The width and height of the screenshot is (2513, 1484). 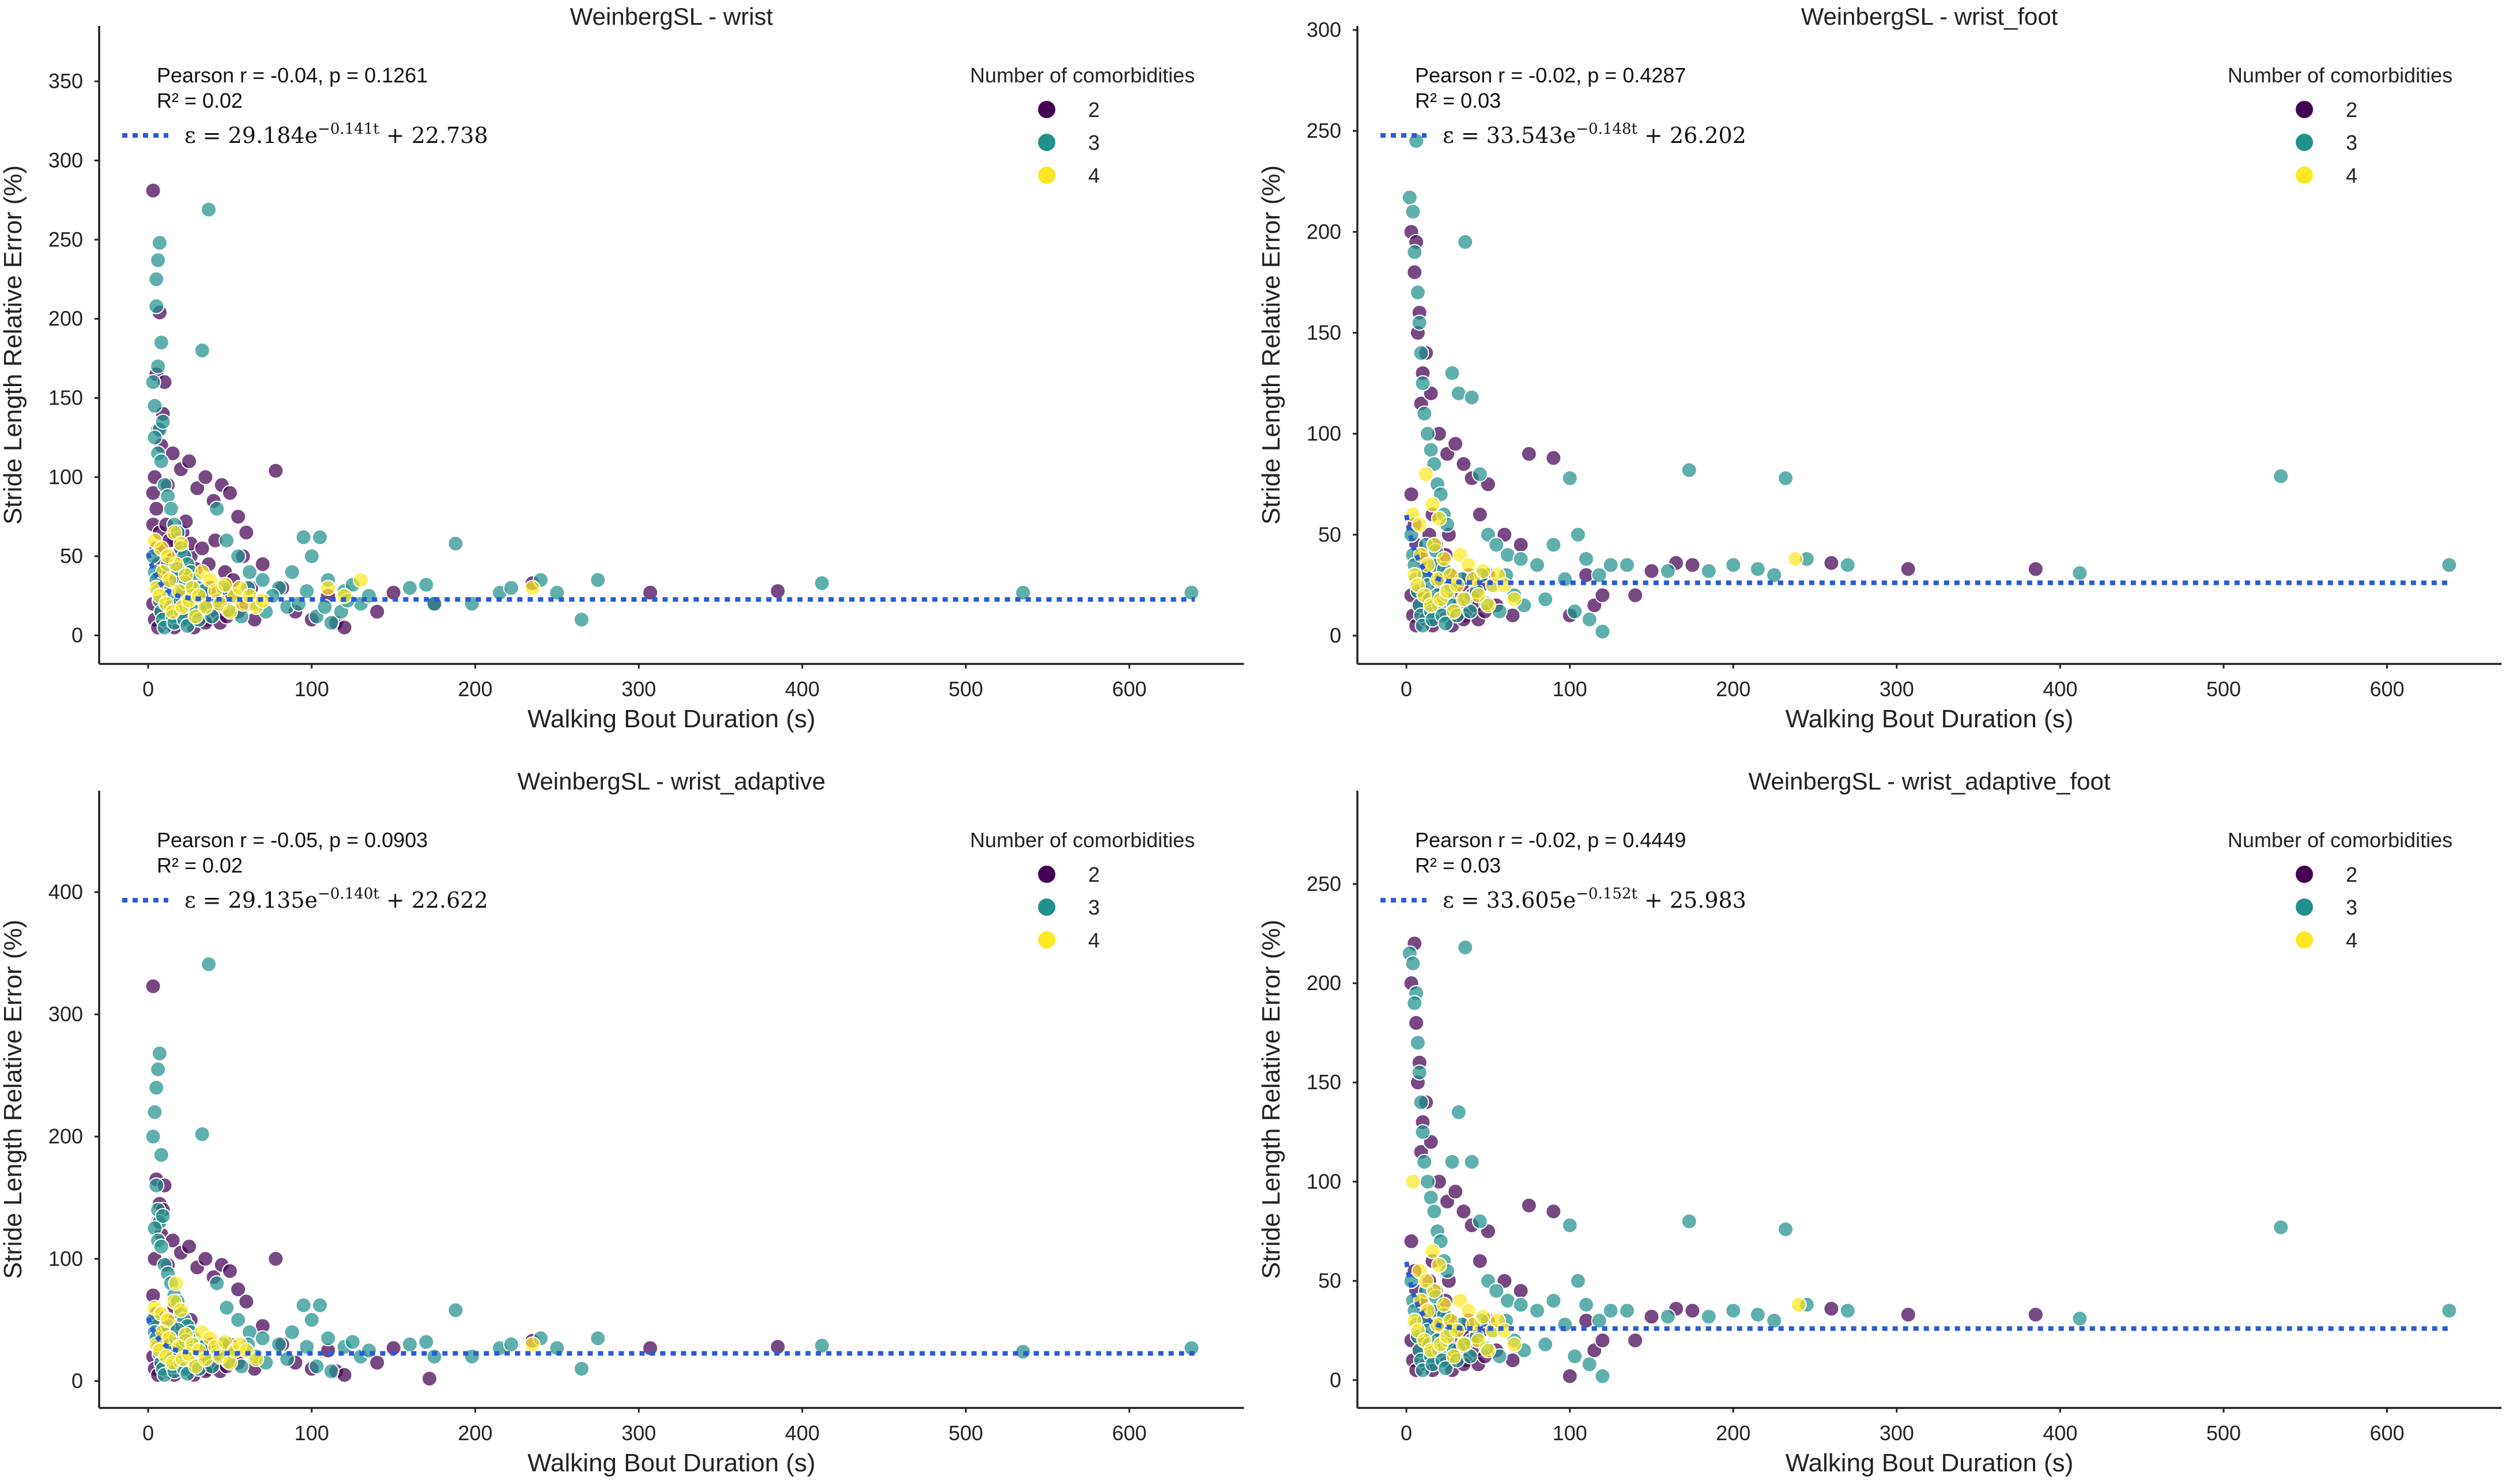 I want to click on chart-title: WeinbergSL - wrist_adaptive_foot, so click(x=1929, y=781).